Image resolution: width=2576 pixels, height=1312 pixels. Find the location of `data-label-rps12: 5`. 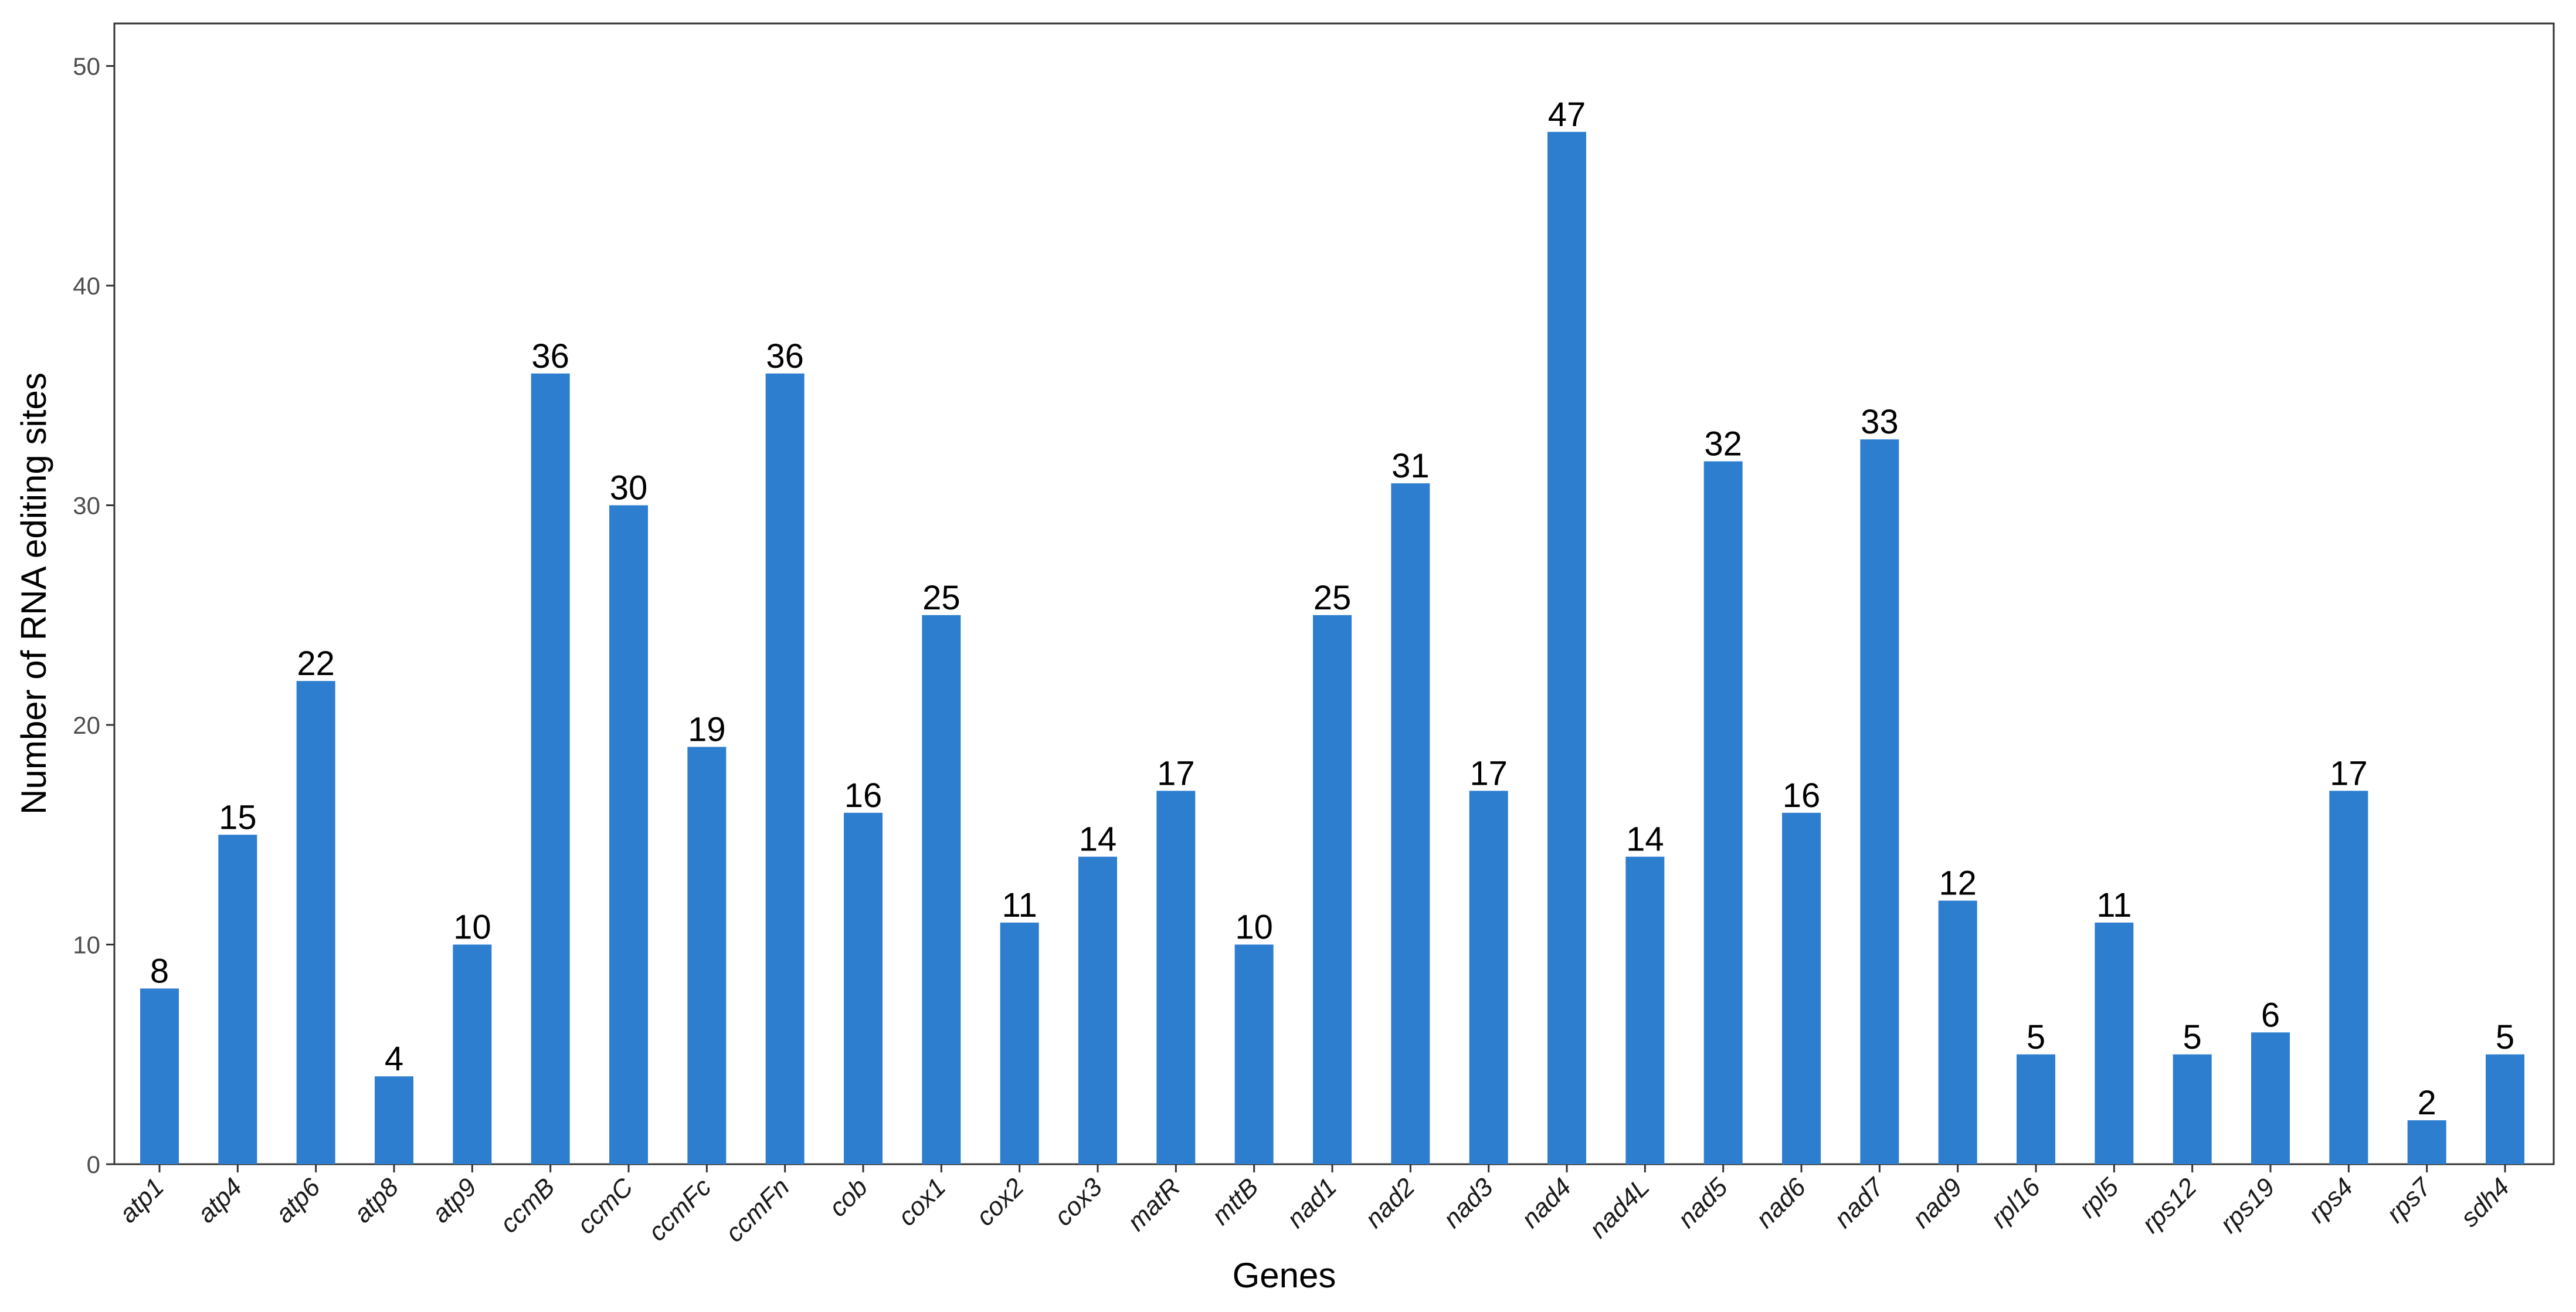

data-label-rps12: 5 is located at coordinates (2192, 1037).